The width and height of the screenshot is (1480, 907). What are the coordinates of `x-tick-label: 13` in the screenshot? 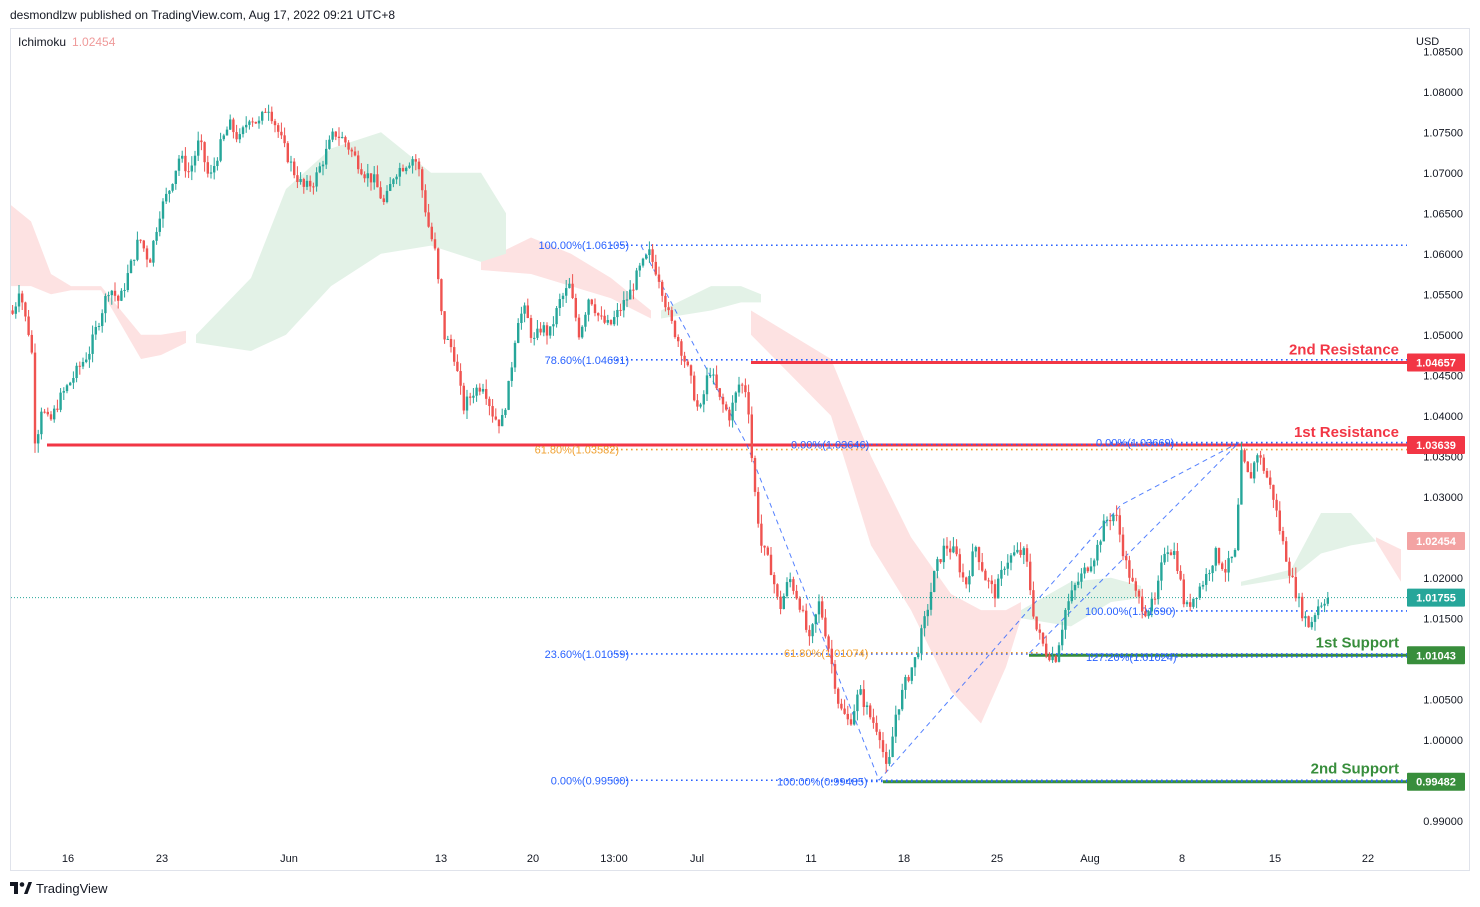 It's located at (441, 859).